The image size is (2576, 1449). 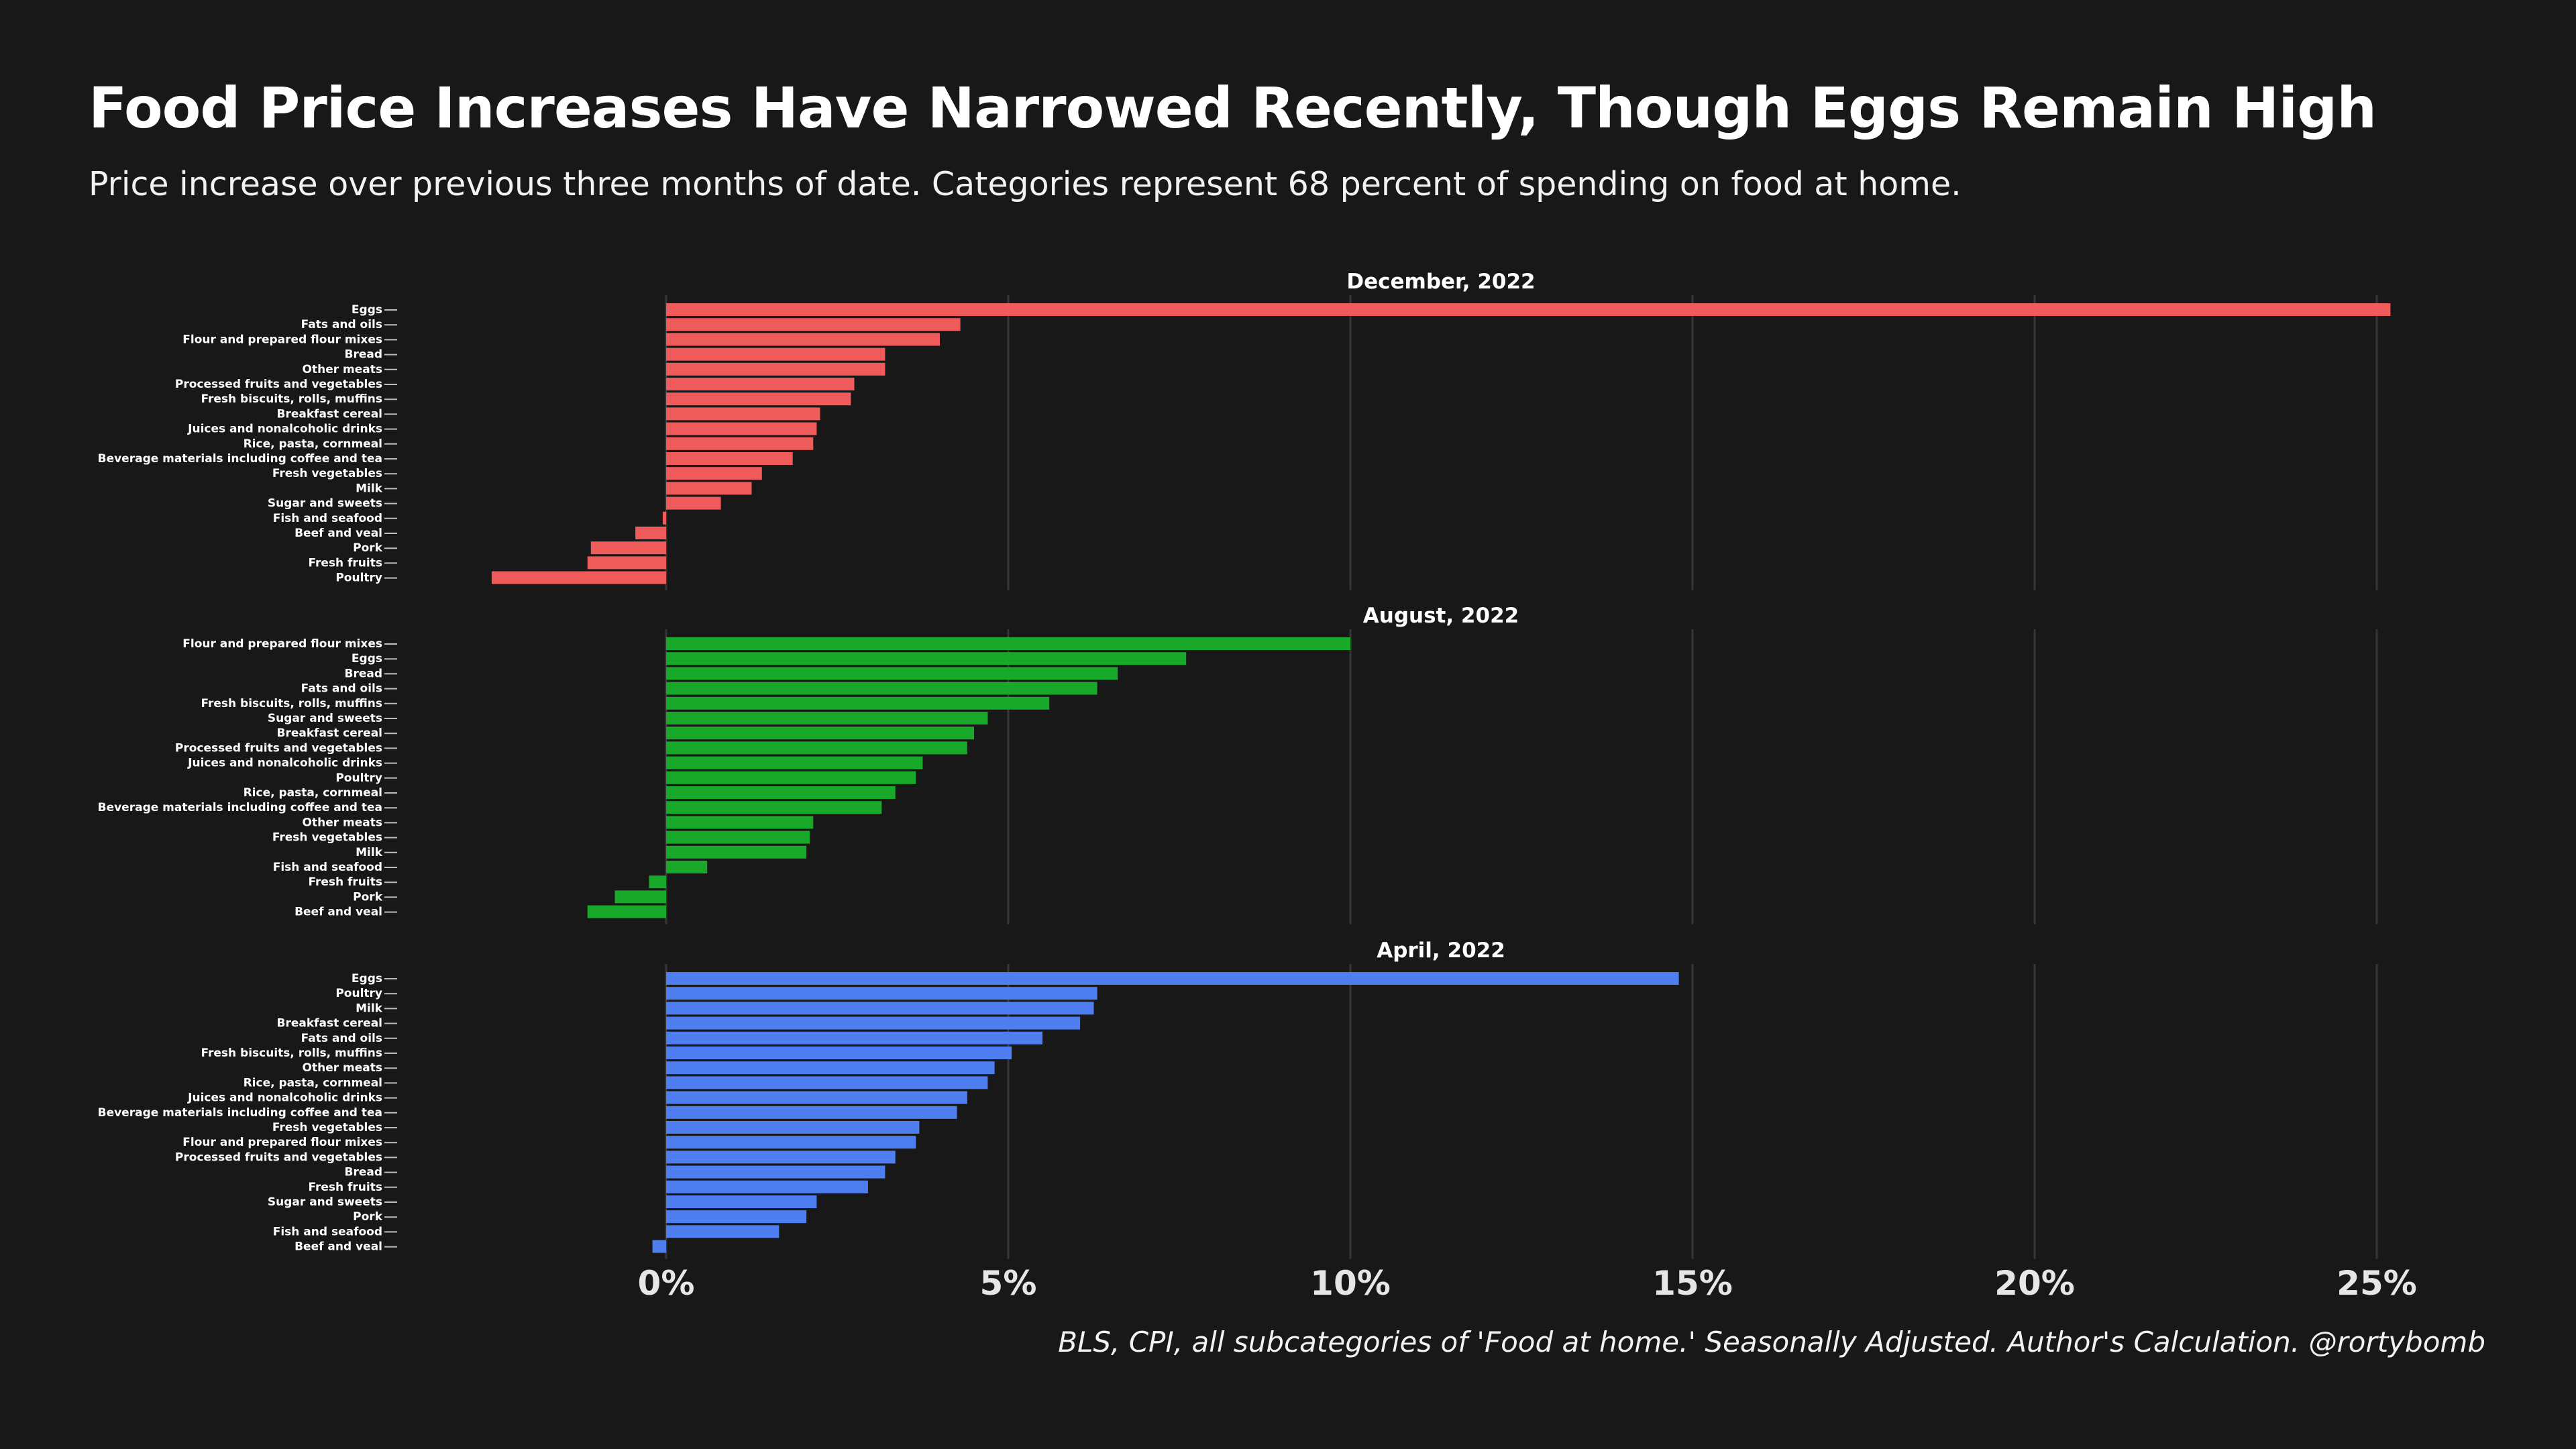 I want to click on category-label-august-9: Poultry, so click(x=358, y=778).